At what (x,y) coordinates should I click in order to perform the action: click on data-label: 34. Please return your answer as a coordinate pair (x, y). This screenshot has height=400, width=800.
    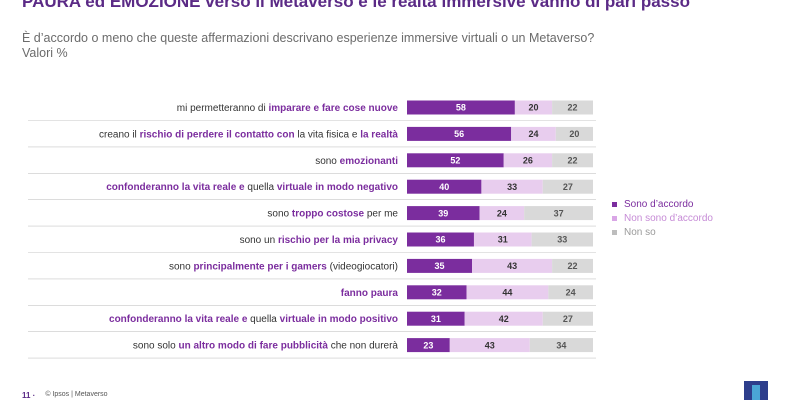
    Looking at the image, I should click on (561, 345).